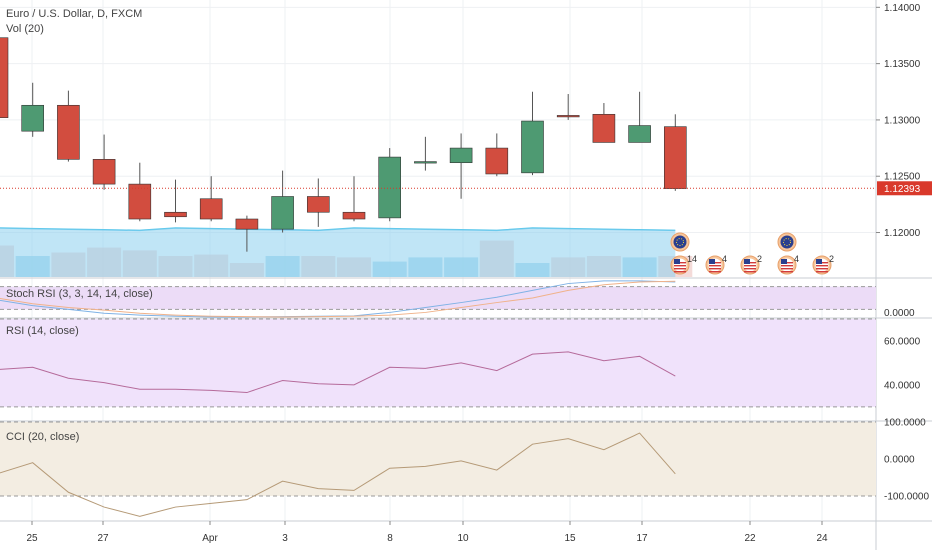  Describe the element at coordinates (906, 496) in the screenshot. I see `cci-axis-label: -100.0000` at that location.